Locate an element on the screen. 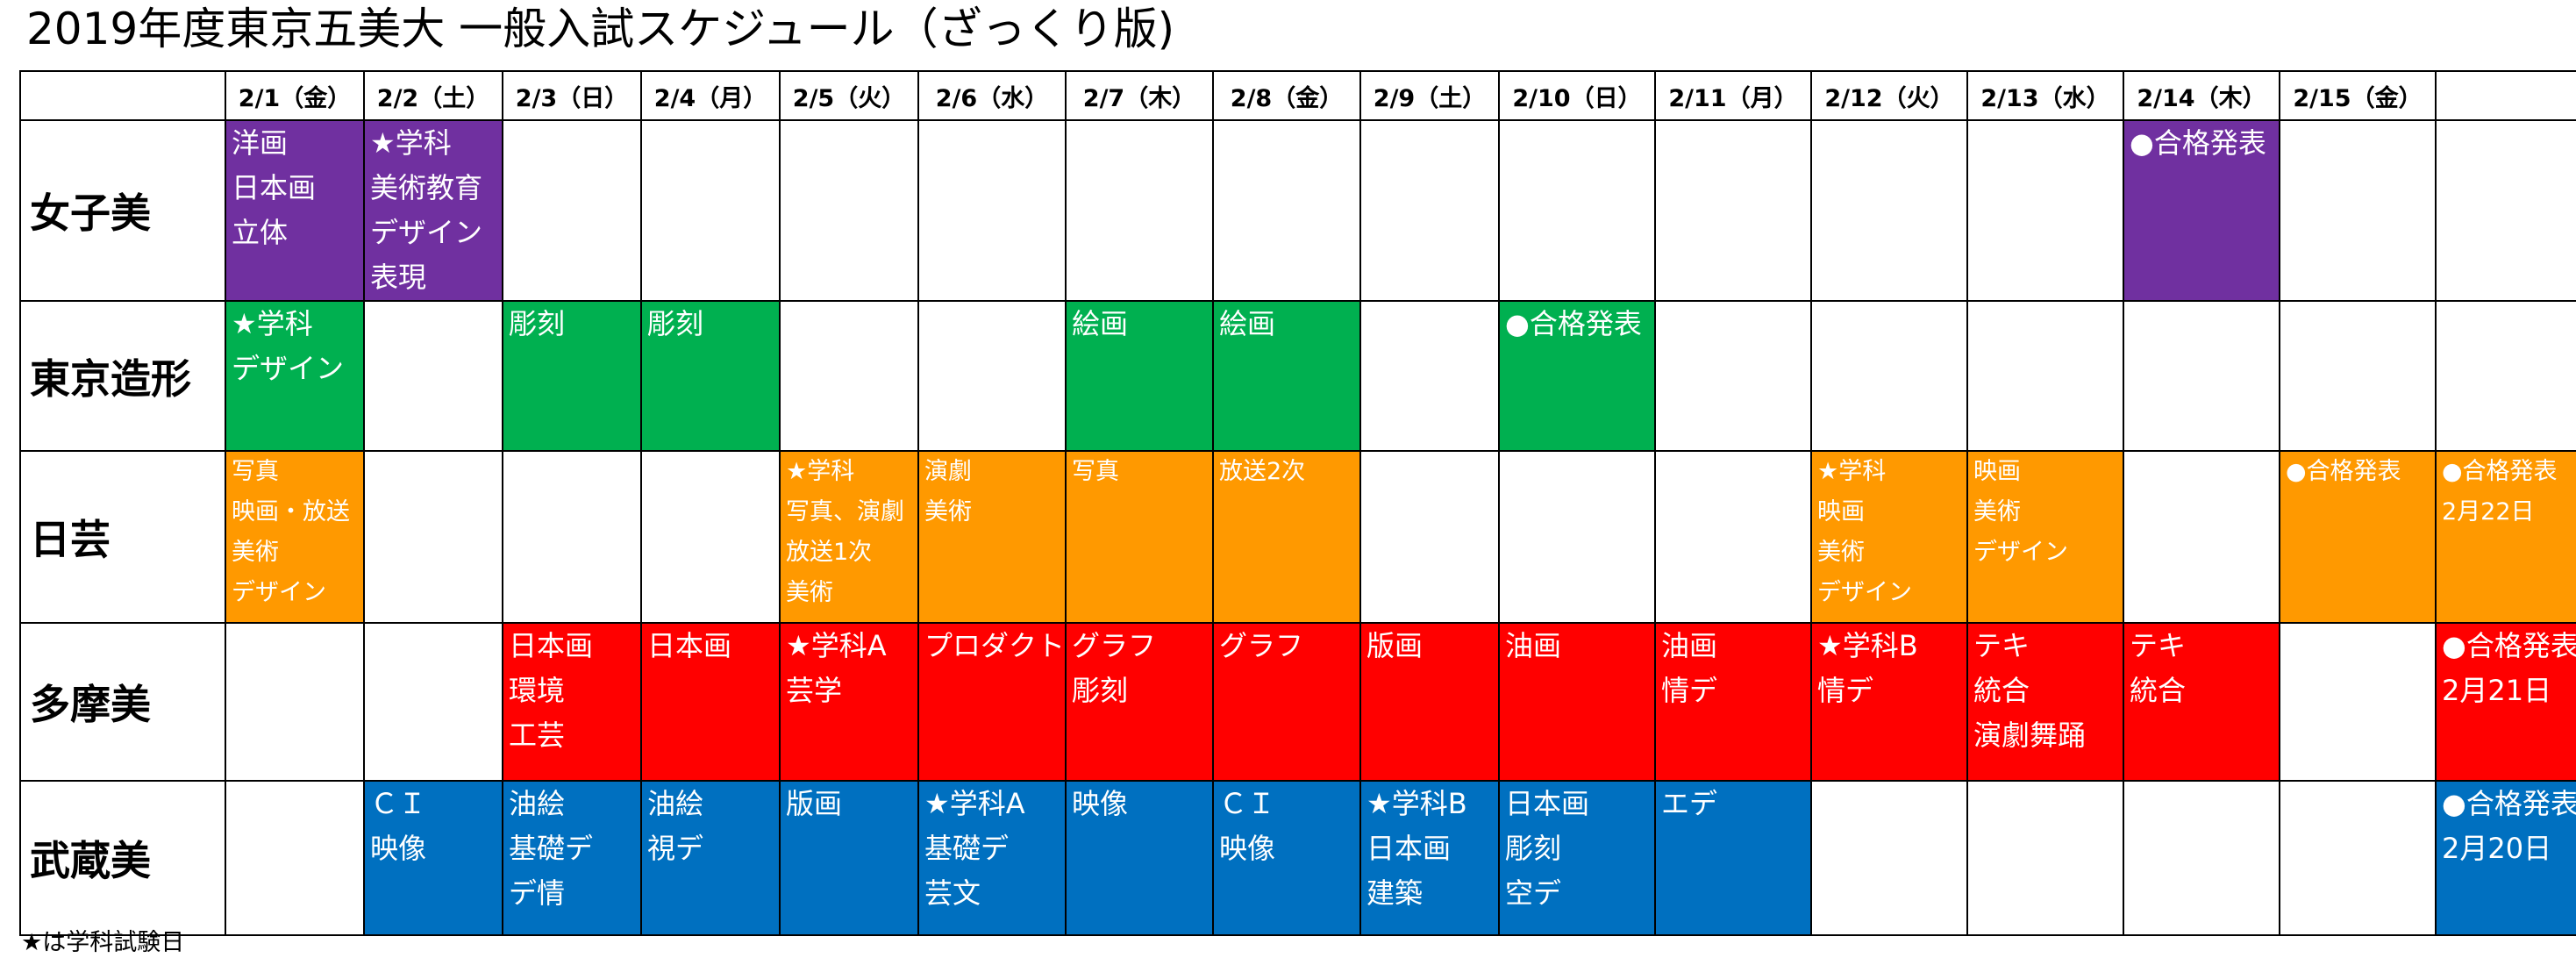 The image size is (2576, 958). date-header: 2/12（火） is located at coordinates (1889, 95).